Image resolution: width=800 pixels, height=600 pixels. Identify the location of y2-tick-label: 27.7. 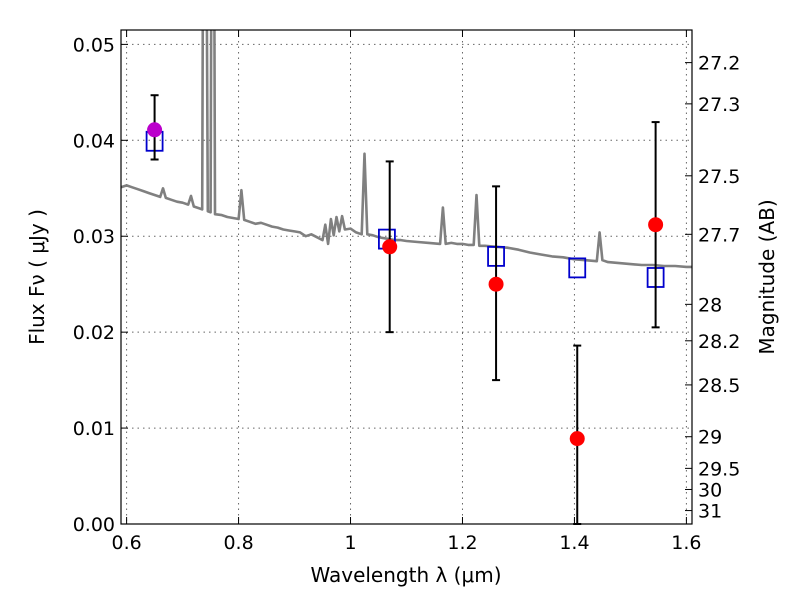
(719, 235).